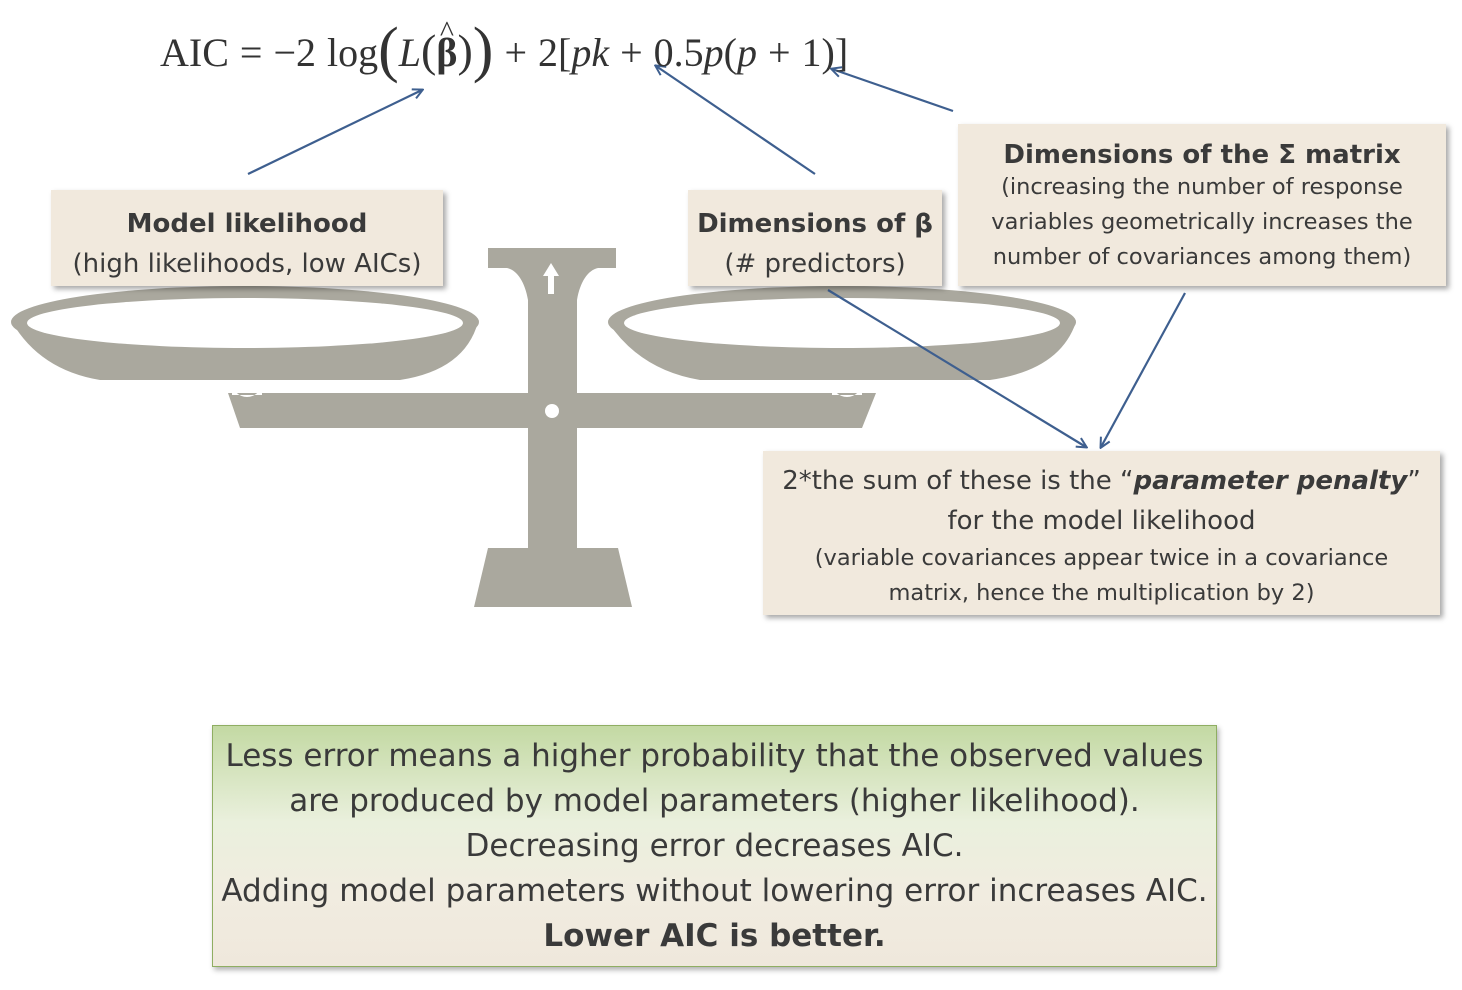 This screenshot has width=1462, height=990. Describe the element at coordinates (1202, 155) in the screenshot. I see `sigma-dimensions-title: Dimensions of the Σ matrix` at that location.